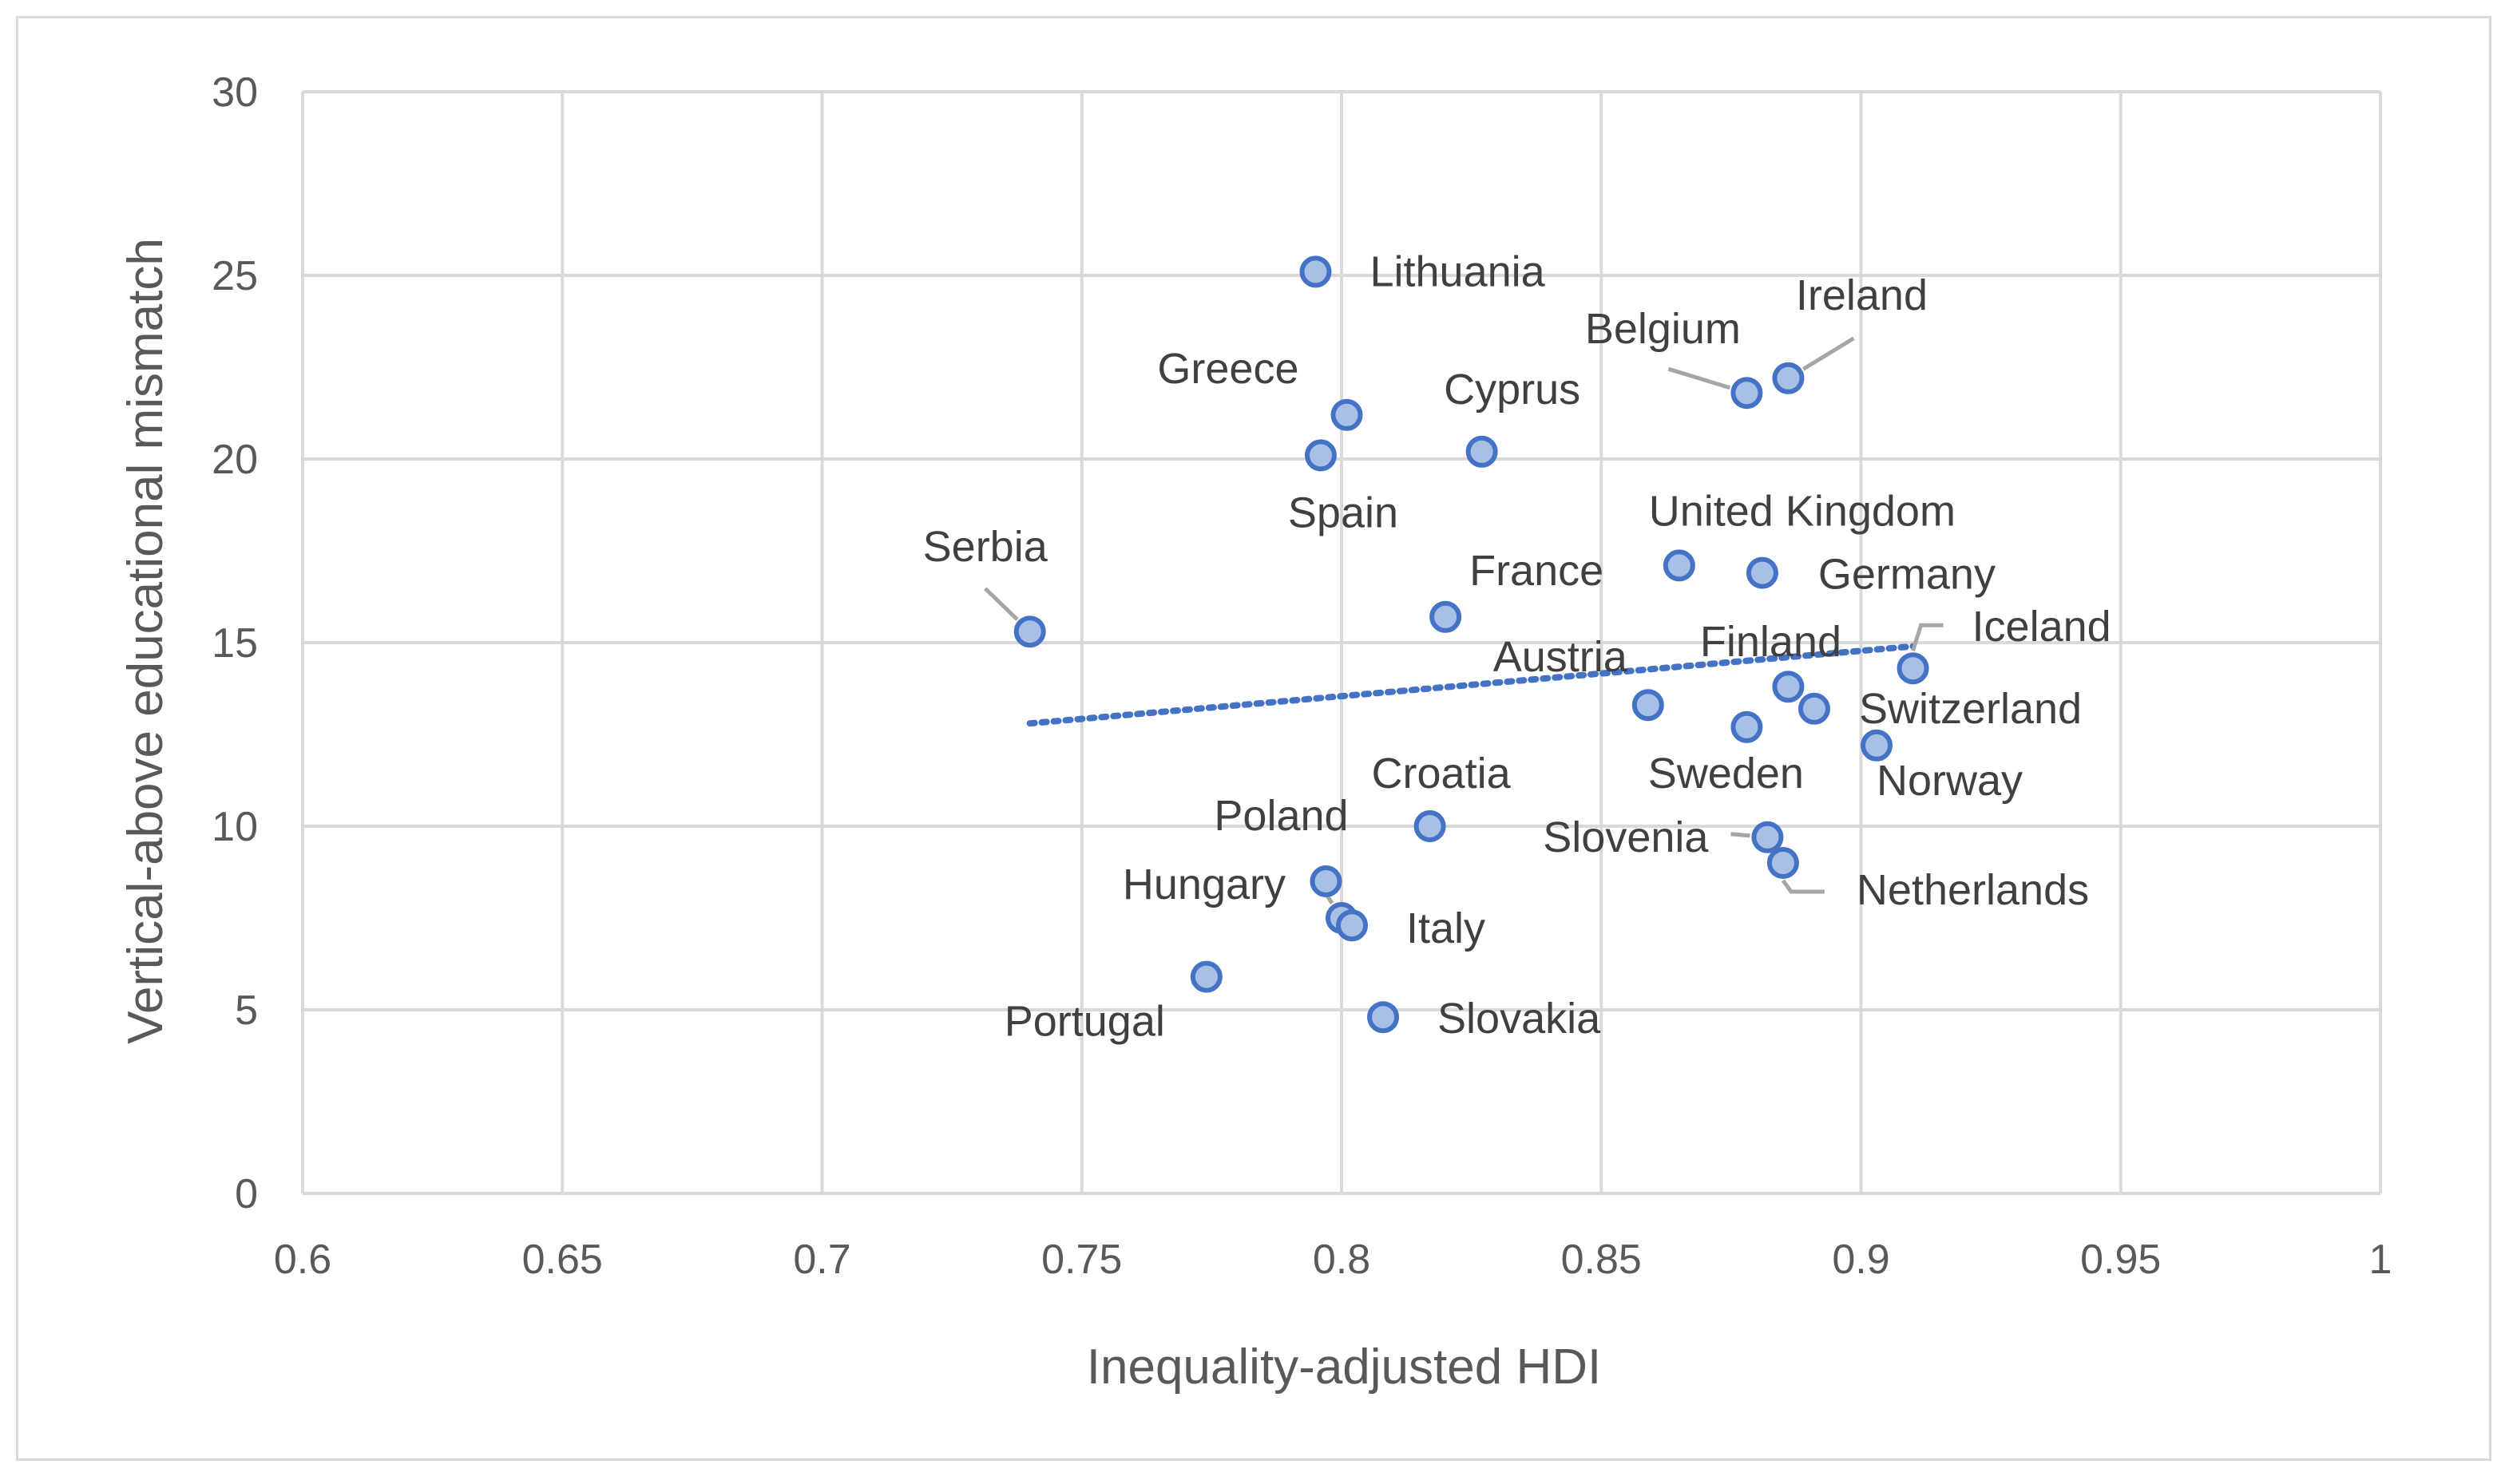  I want to click on point-label-norway: Norway, so click(1950, 781).